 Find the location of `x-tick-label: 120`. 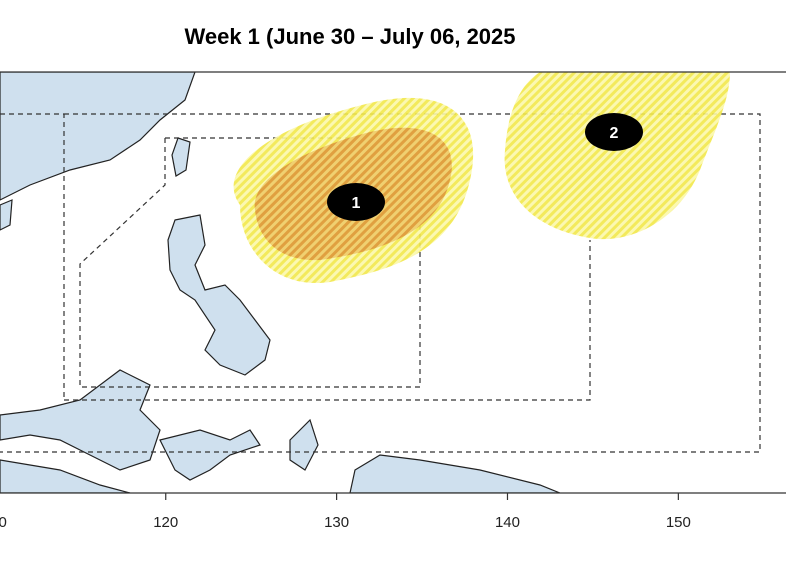

x-tick-label: 120 is located at coordinates (165, 522).